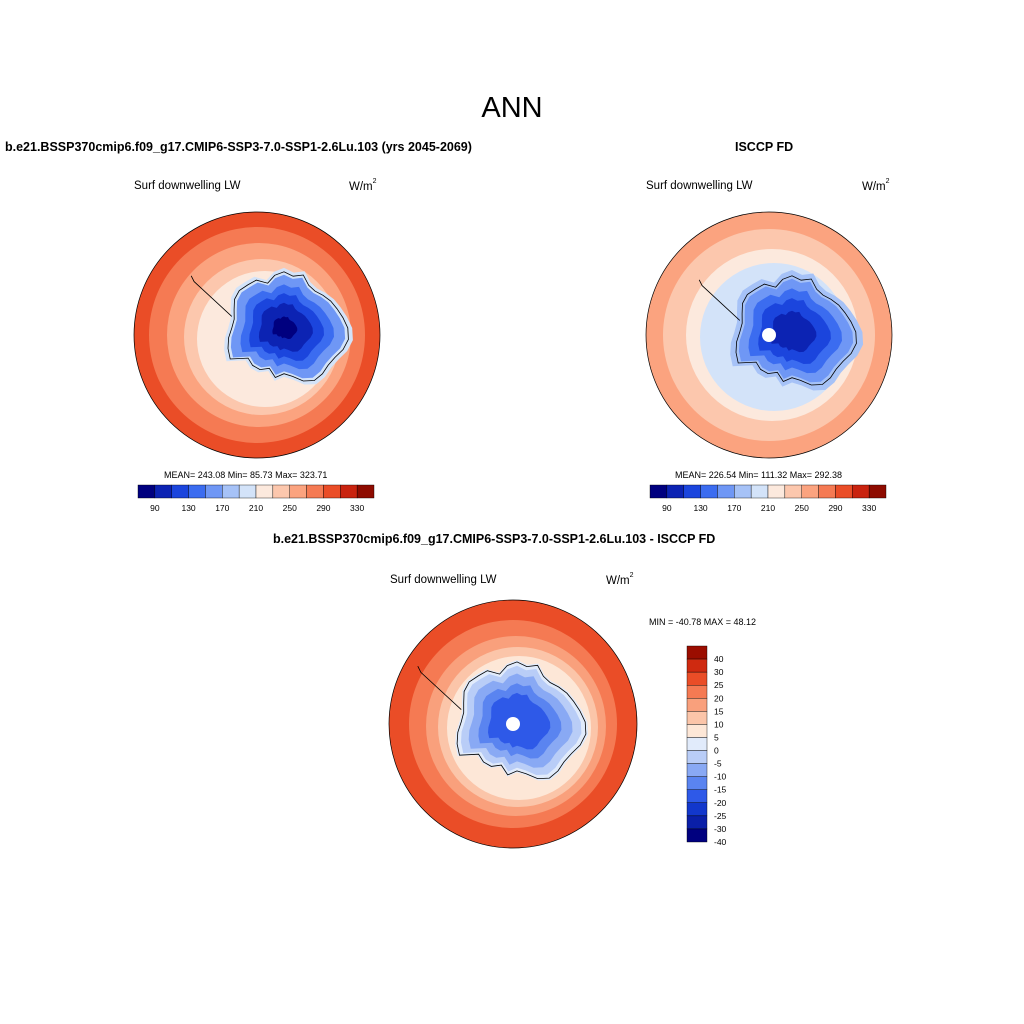  I want to click on colorbar-tick-label: 90, so click(155, 508).